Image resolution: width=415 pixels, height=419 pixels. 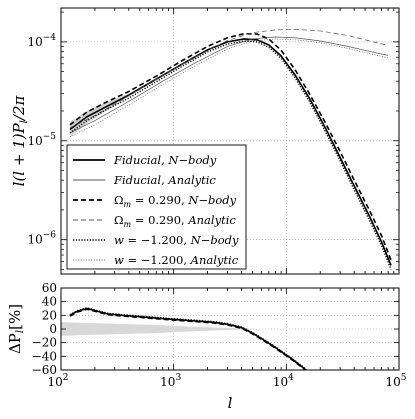 What do you see at coordinates (57, 381) in the screenshot?
I see `bottom-xtick-label-0: 10²` at bounding box center [57, 381].